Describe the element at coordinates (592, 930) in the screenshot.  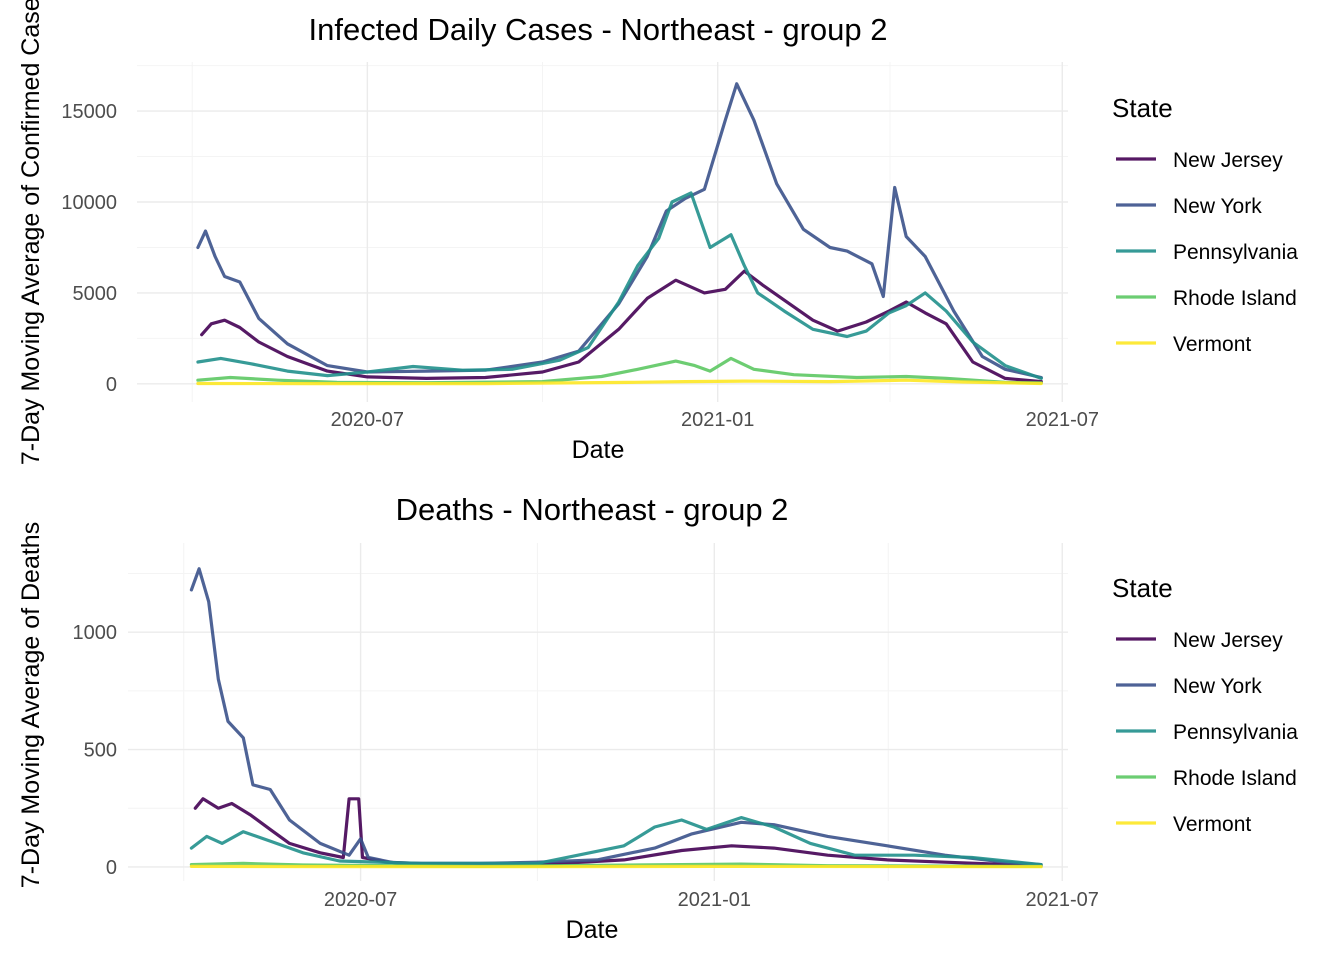
I see `deaths-x-axis-label: Date` at that location.